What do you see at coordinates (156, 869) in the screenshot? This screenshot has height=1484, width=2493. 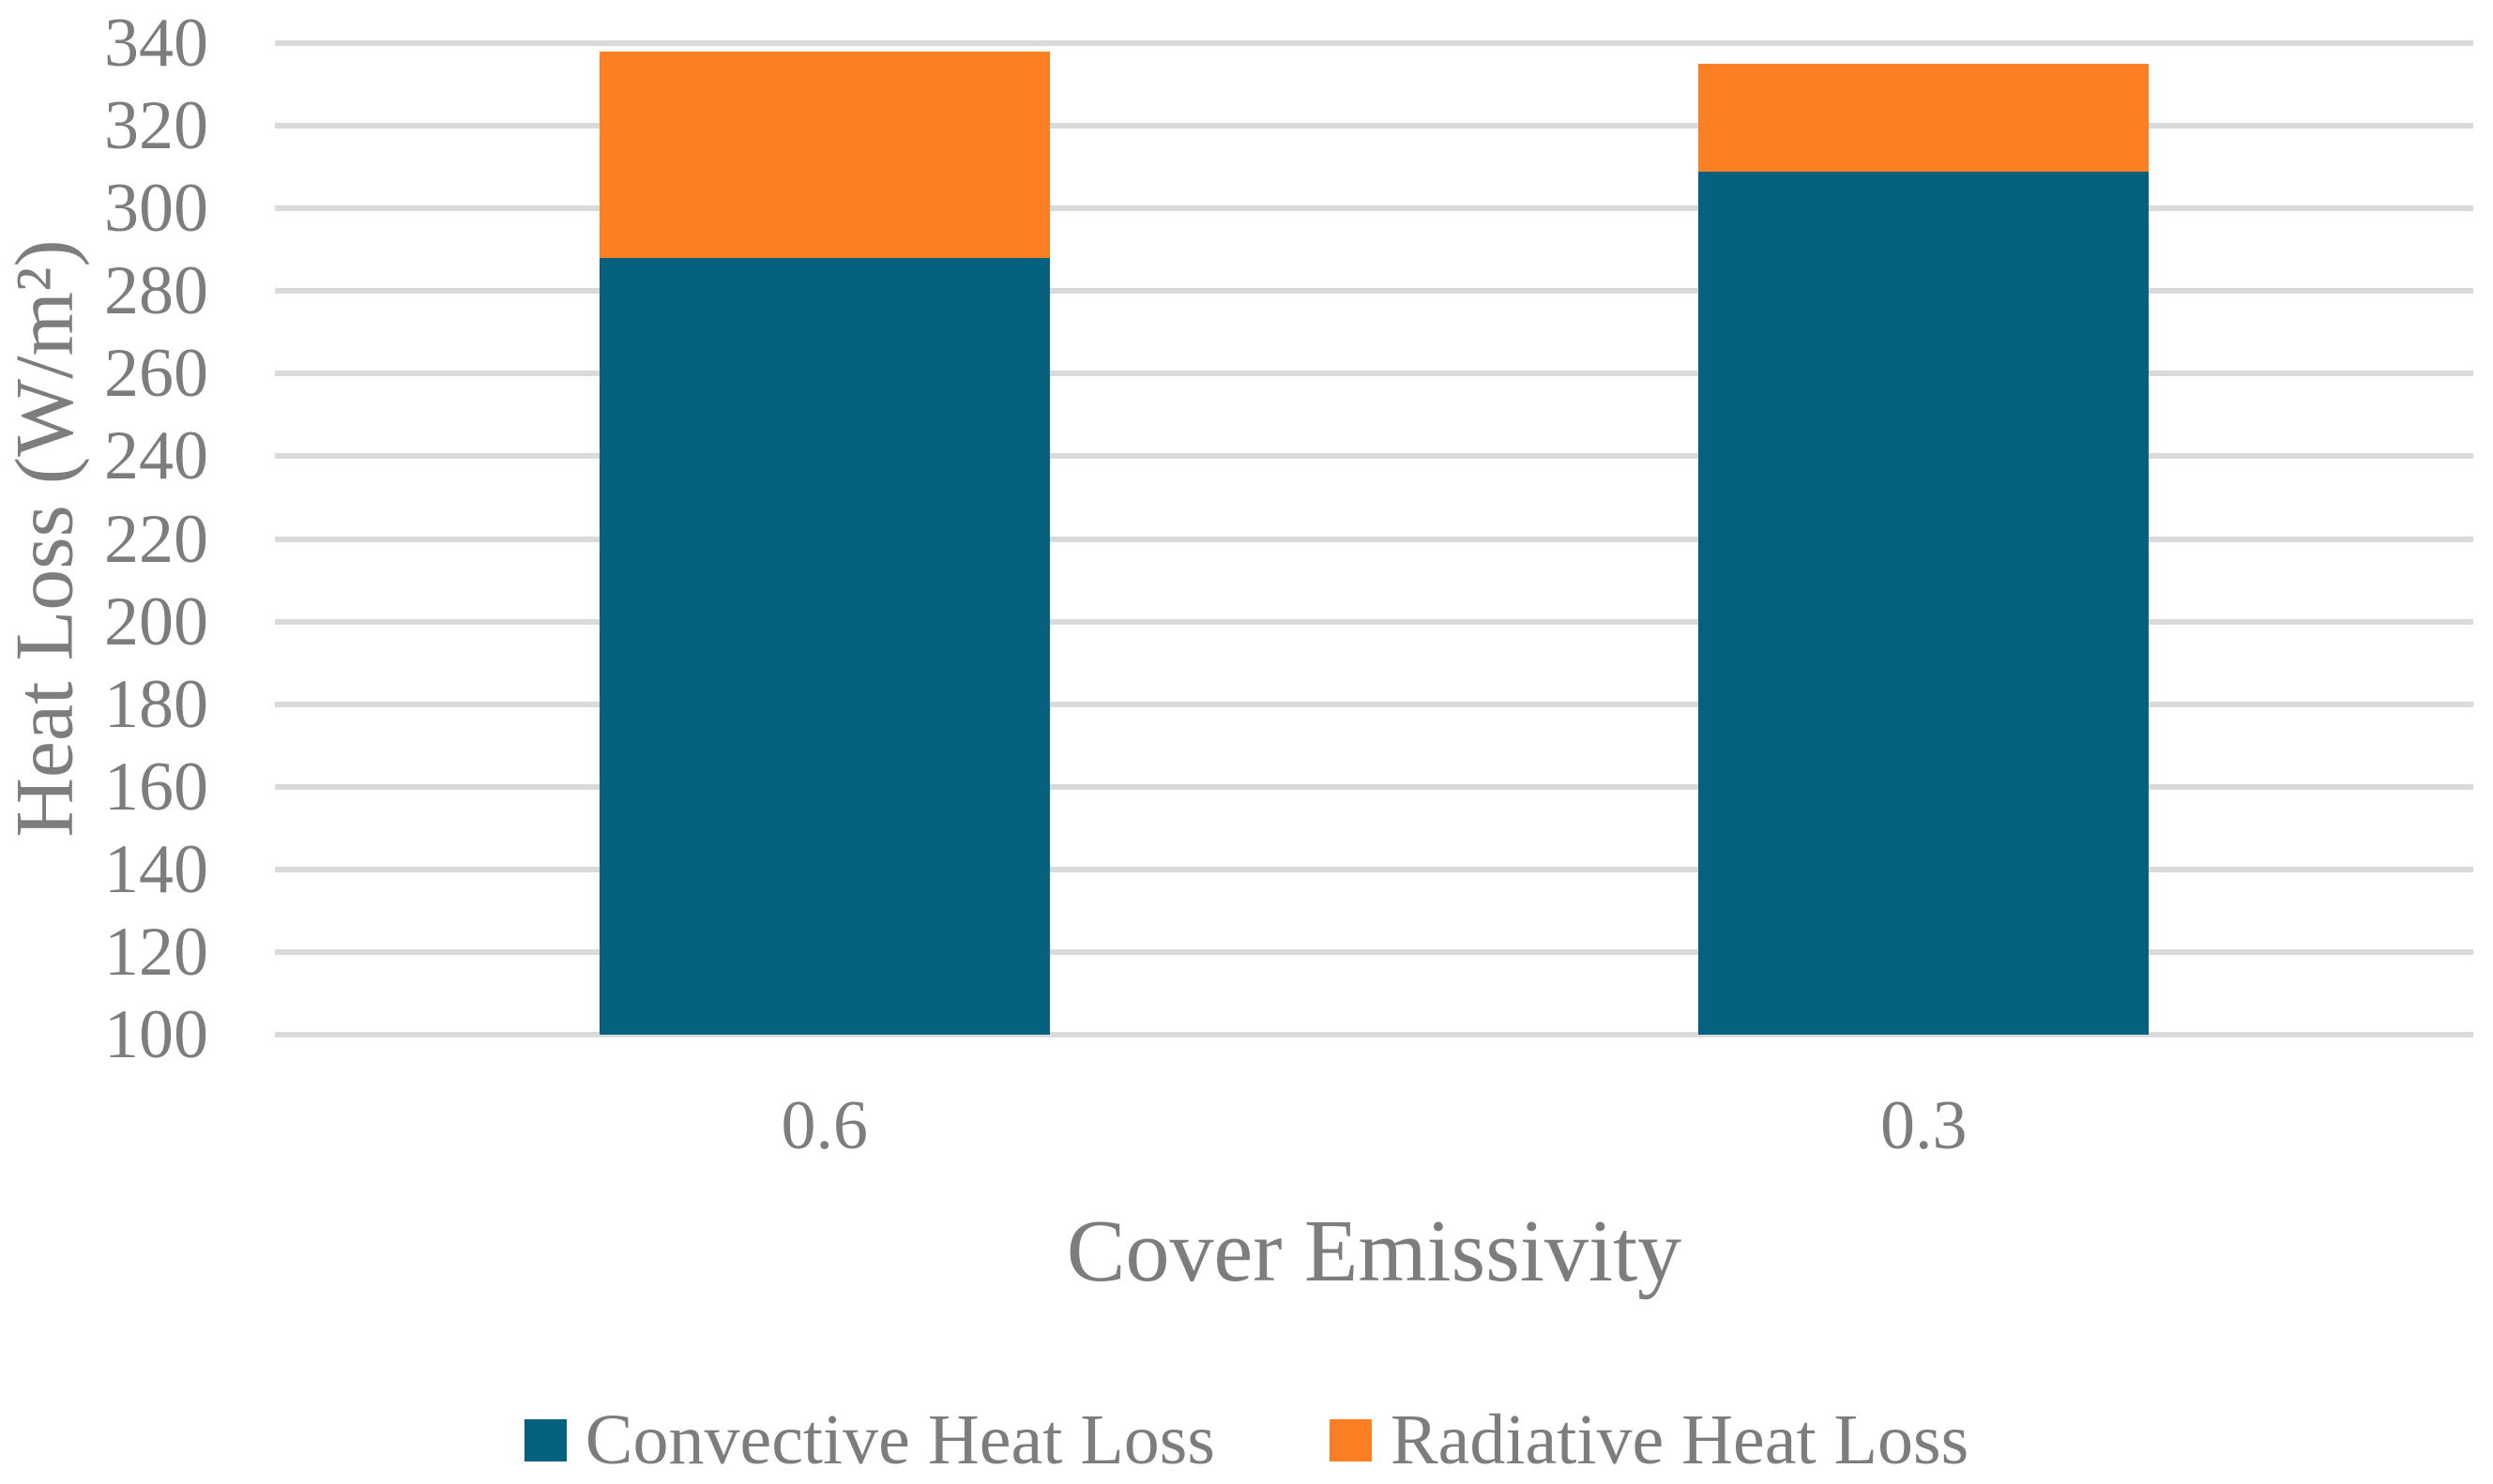 I see `y-tick-label-140: 140` at bounding box center [156, 869].